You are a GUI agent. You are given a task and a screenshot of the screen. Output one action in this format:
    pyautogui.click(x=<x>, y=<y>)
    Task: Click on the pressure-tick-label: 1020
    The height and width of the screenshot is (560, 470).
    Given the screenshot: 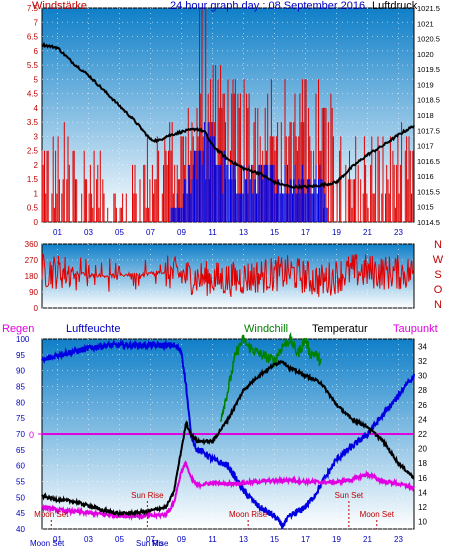 What is the action you would take?
    pyautogui.click(x=425, y=54)
    